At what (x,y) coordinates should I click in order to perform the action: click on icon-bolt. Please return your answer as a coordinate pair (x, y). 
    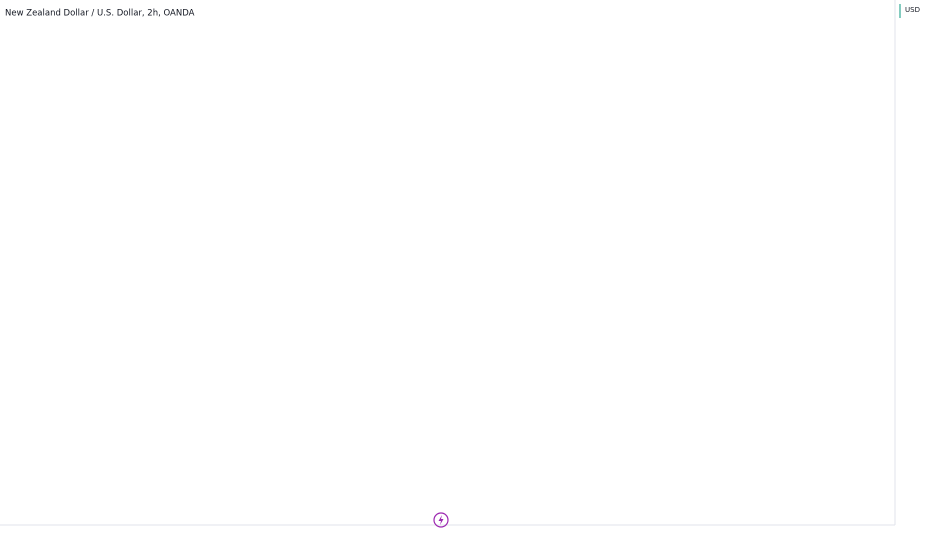
    Looking at the image, I should click on (441, 520).